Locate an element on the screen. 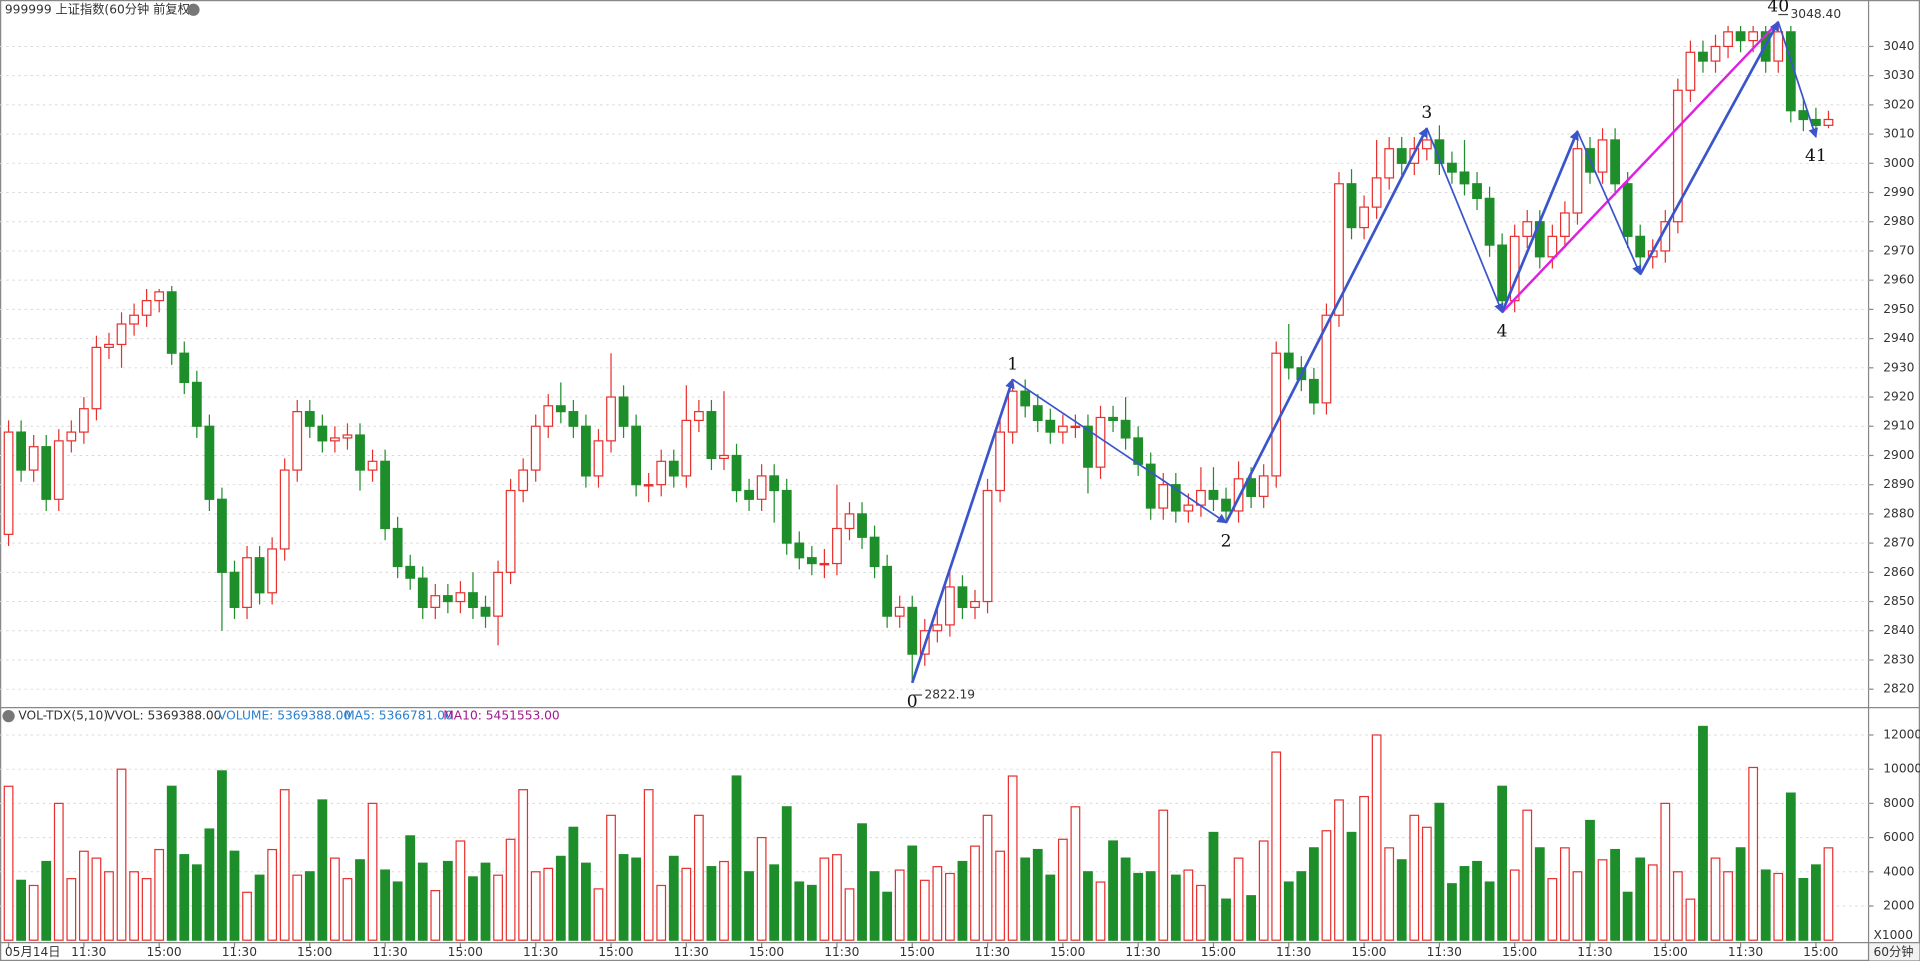 The width and height of the screenshot is (1920, 961). volume-menu is located at coordinates (8, 716).